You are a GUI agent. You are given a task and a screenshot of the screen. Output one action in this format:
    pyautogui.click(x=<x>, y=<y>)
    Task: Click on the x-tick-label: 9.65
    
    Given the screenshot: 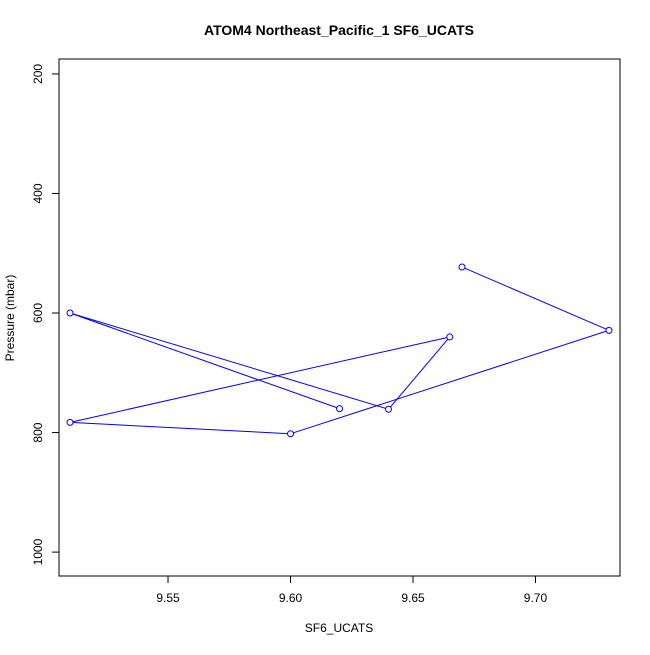 What is the action you would take?
    pyautogui.click(x=413, y=598)
    